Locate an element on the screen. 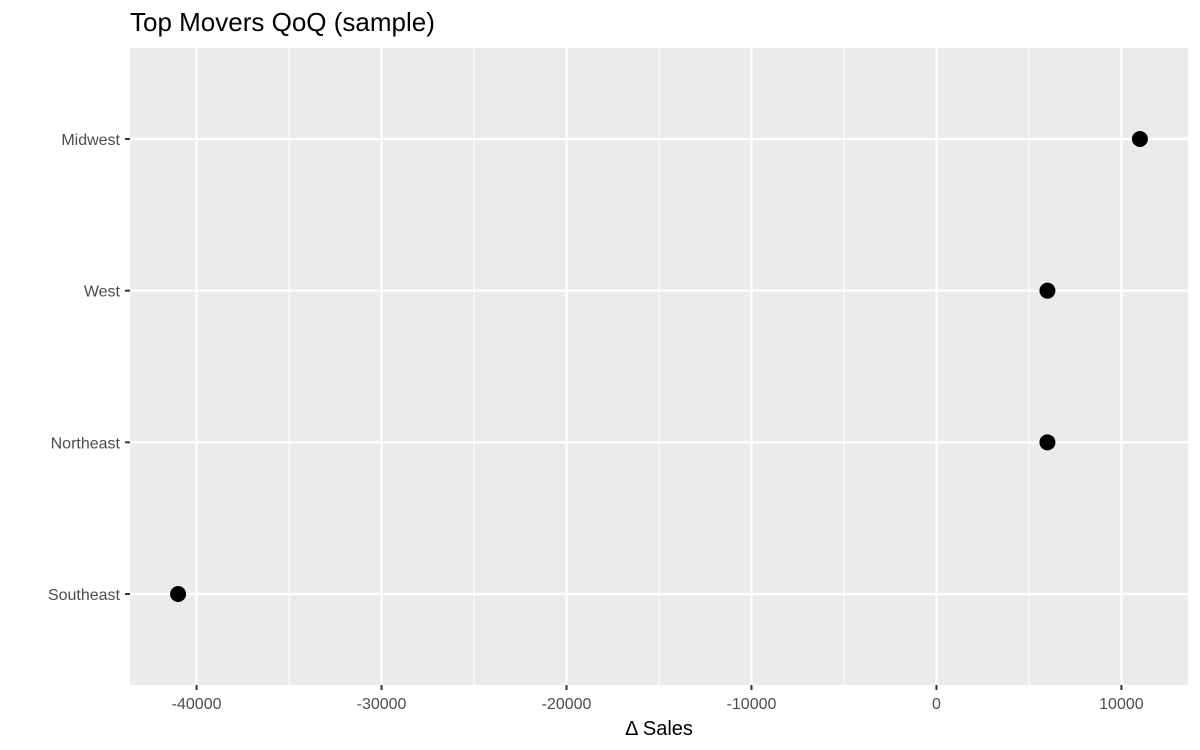 This screenshot has height=750, width=1200. y-axis: Southeast Northeast West Midwest is located at coordinates (89, 368).